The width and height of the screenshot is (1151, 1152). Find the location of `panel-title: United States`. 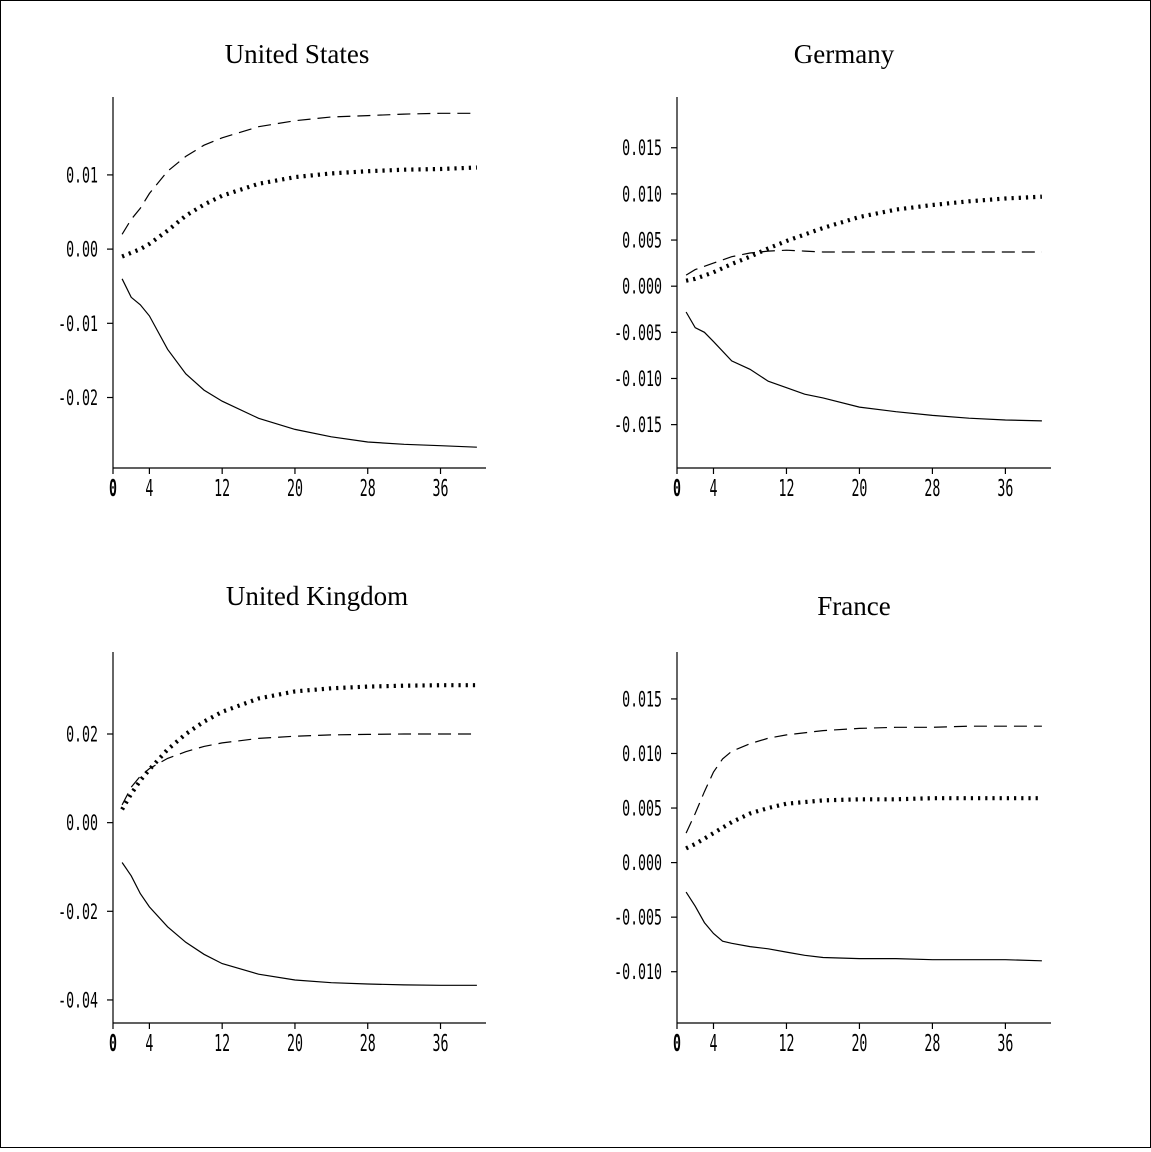

panel-title: United States is located at coordinates (297, 54).